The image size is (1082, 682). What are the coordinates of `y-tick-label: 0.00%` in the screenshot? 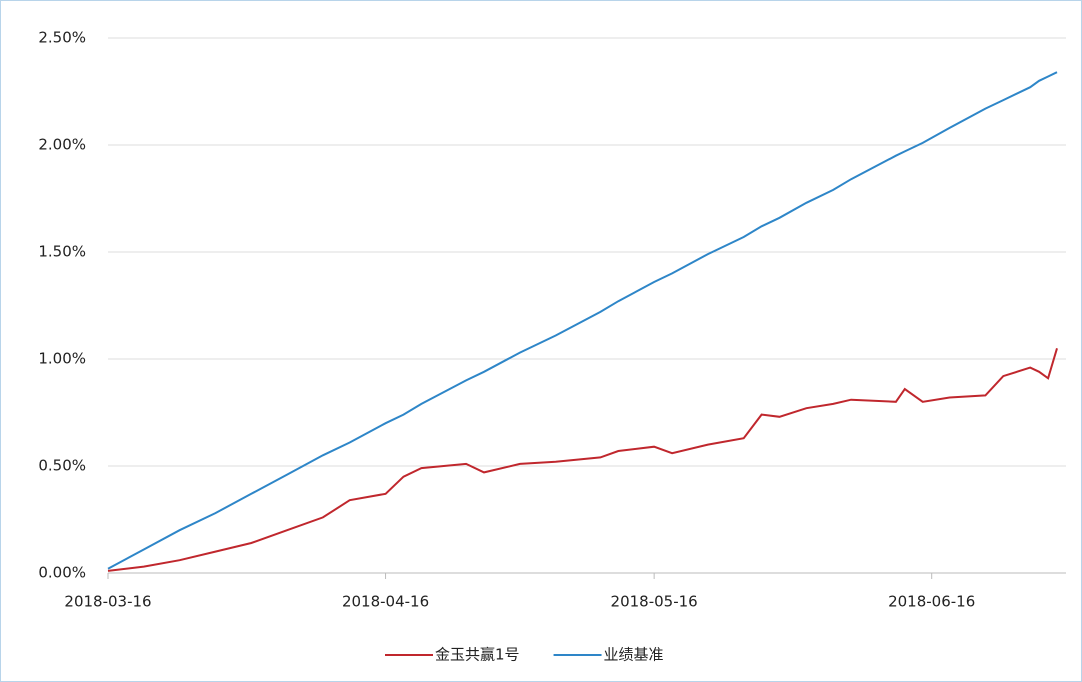 It's located at (62, 573).